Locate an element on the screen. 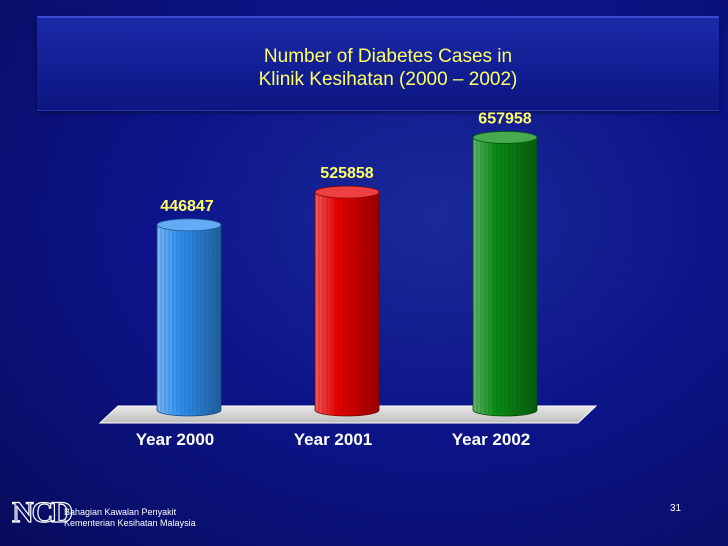  data-label: 525858 is located at coordinates (346, 173).